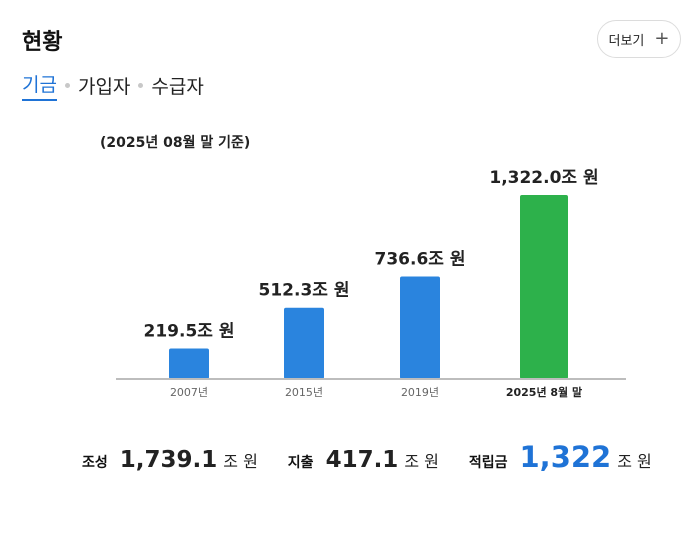  I want to click on summary-value-formation: 1,739.1, so click(168, 460).